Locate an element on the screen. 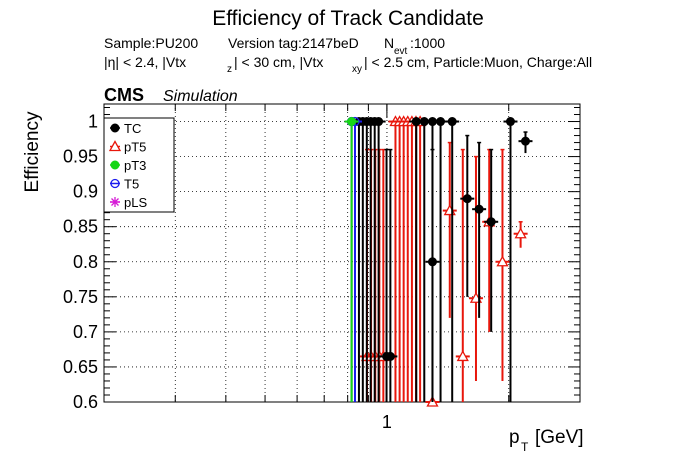  legend: TC pT5 pT3 T5 pLS is located at coordinates (139, 165).